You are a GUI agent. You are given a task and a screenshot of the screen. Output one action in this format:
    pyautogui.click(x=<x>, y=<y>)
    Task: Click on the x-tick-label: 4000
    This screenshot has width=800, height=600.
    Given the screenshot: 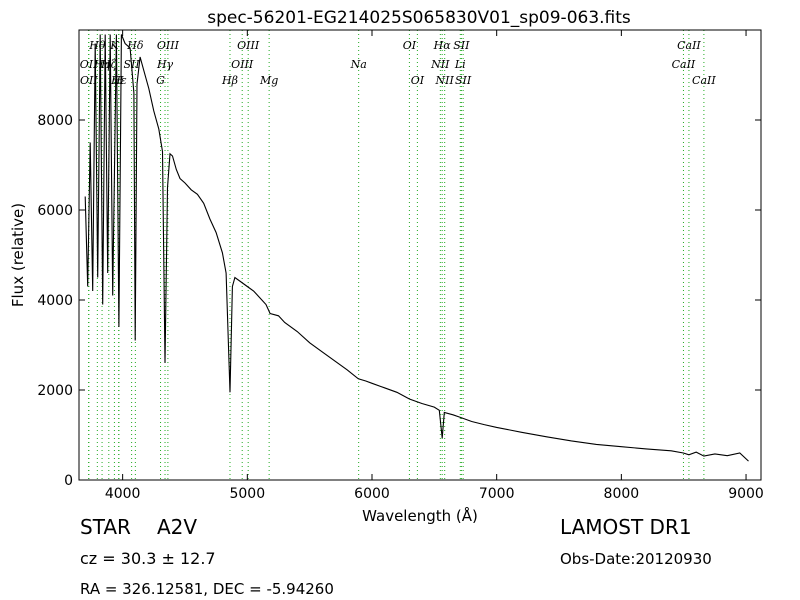 What is the action you would take?
    pyautogui.click(x=123, y=494)
    